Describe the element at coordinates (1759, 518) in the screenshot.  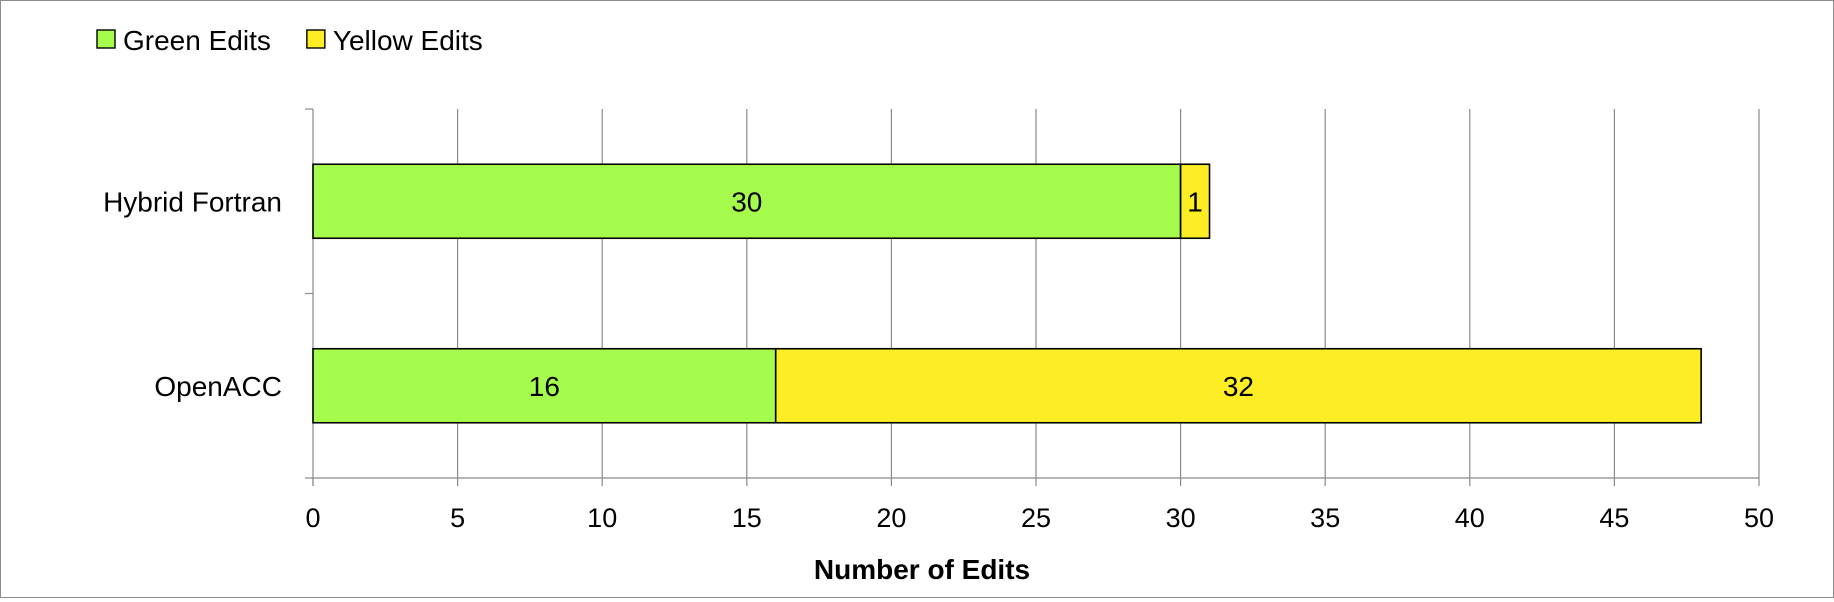
I see `x-tick-label: 50` at that location.